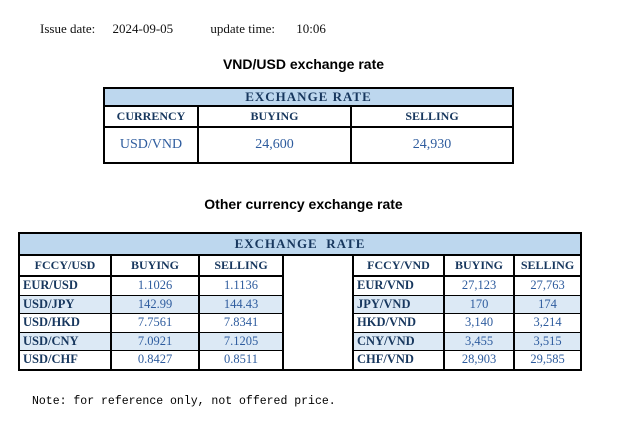 This screenshot has width=637, height=429. I want to click on pair-cell: EUR/VND, so click(398, 285).